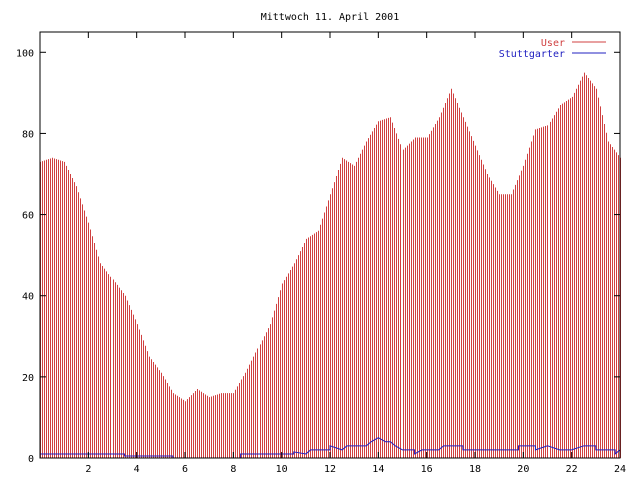 The width and height of the screenshot is (640, 480). I want to click on y-tick-label: 0, so click(31, 459).